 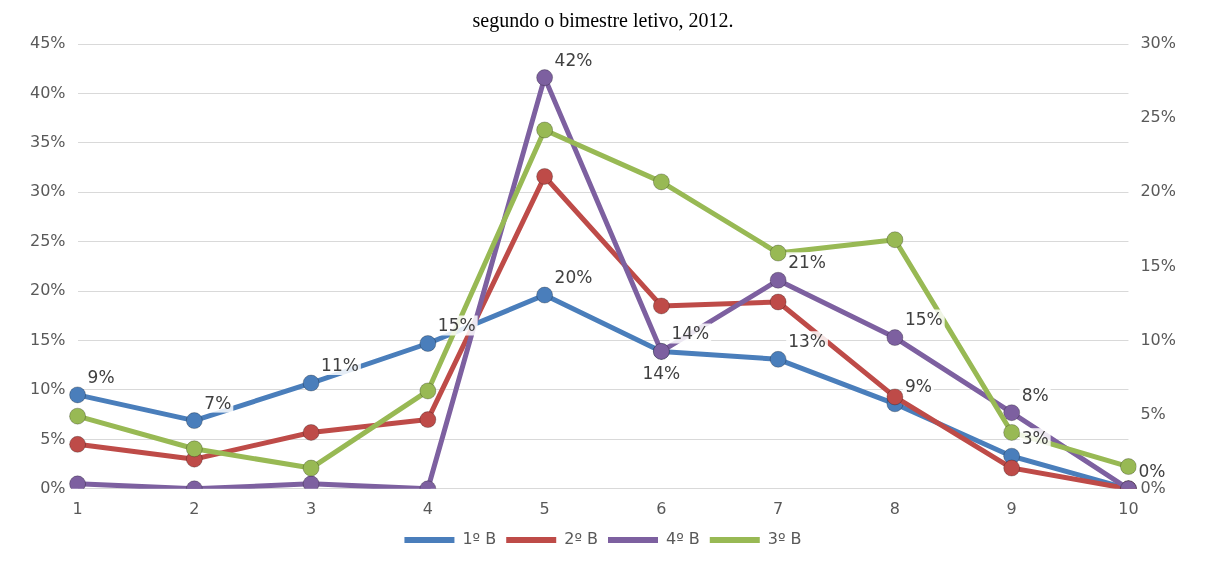 I want to click on y-tick-label: 5%, so click(x=53, y=438).